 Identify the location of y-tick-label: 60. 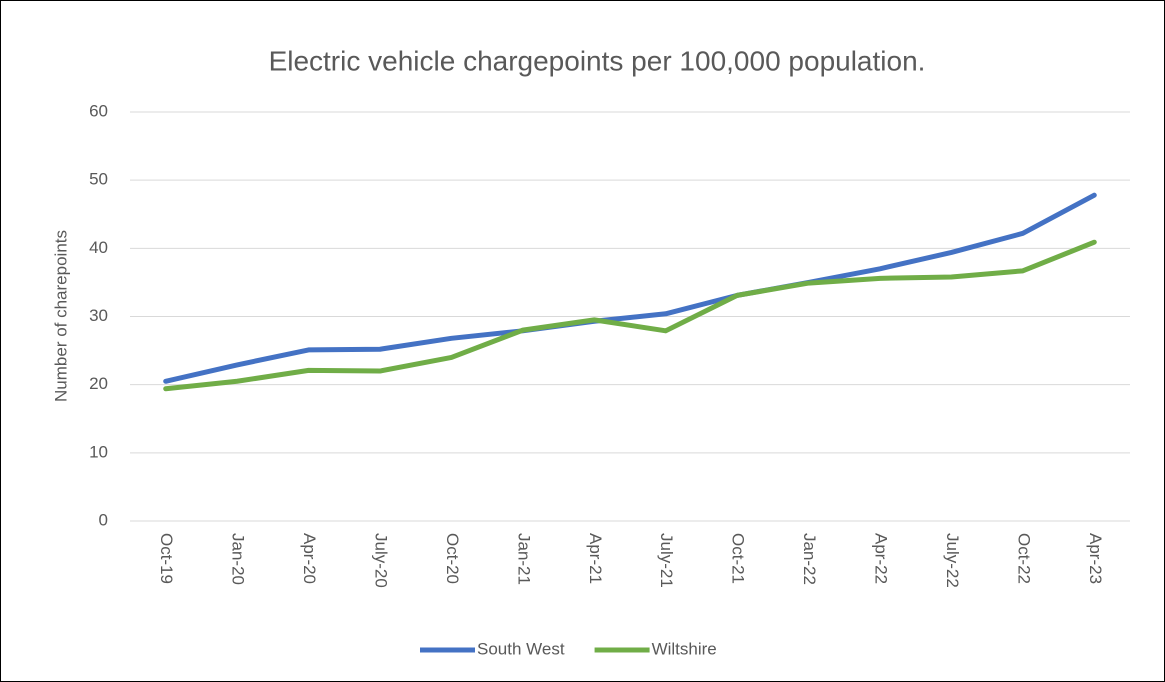
(98, 110).